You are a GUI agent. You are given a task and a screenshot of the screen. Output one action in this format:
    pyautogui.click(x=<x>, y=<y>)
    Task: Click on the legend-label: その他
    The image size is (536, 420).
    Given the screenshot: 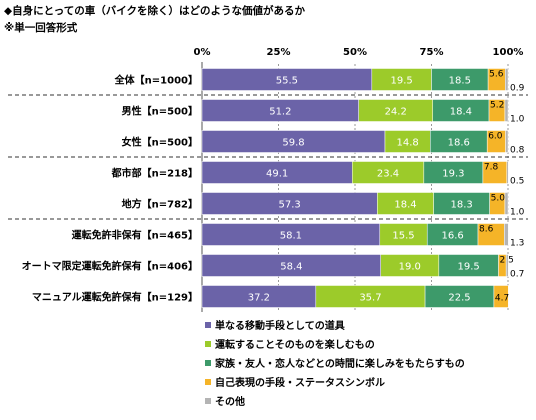 What is the action you would take?
    pyautogui.click(x=230, y=401)
    